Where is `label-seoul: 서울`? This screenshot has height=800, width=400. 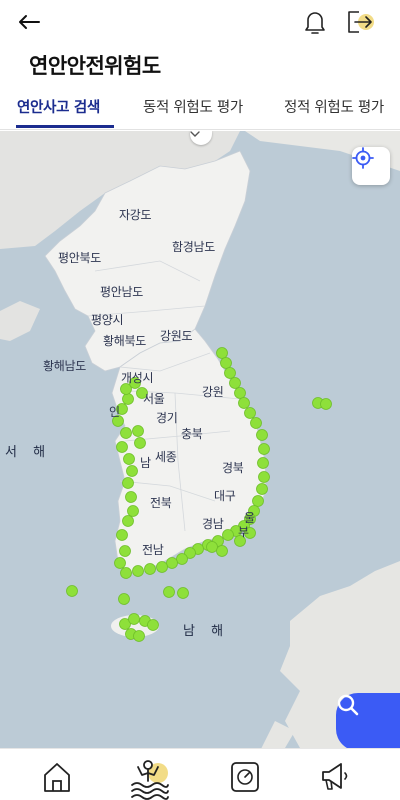
label-seoul: 서울 is located at coordinates (154, 399).